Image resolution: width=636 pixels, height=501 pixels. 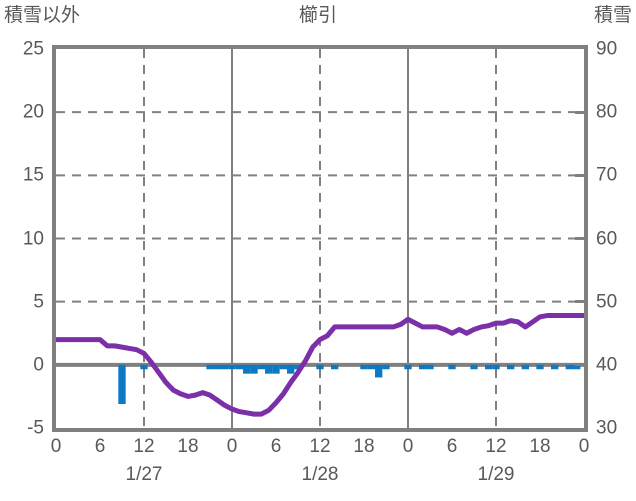 I want to click on x-tick-12: 0, so click(x=584, y=446).